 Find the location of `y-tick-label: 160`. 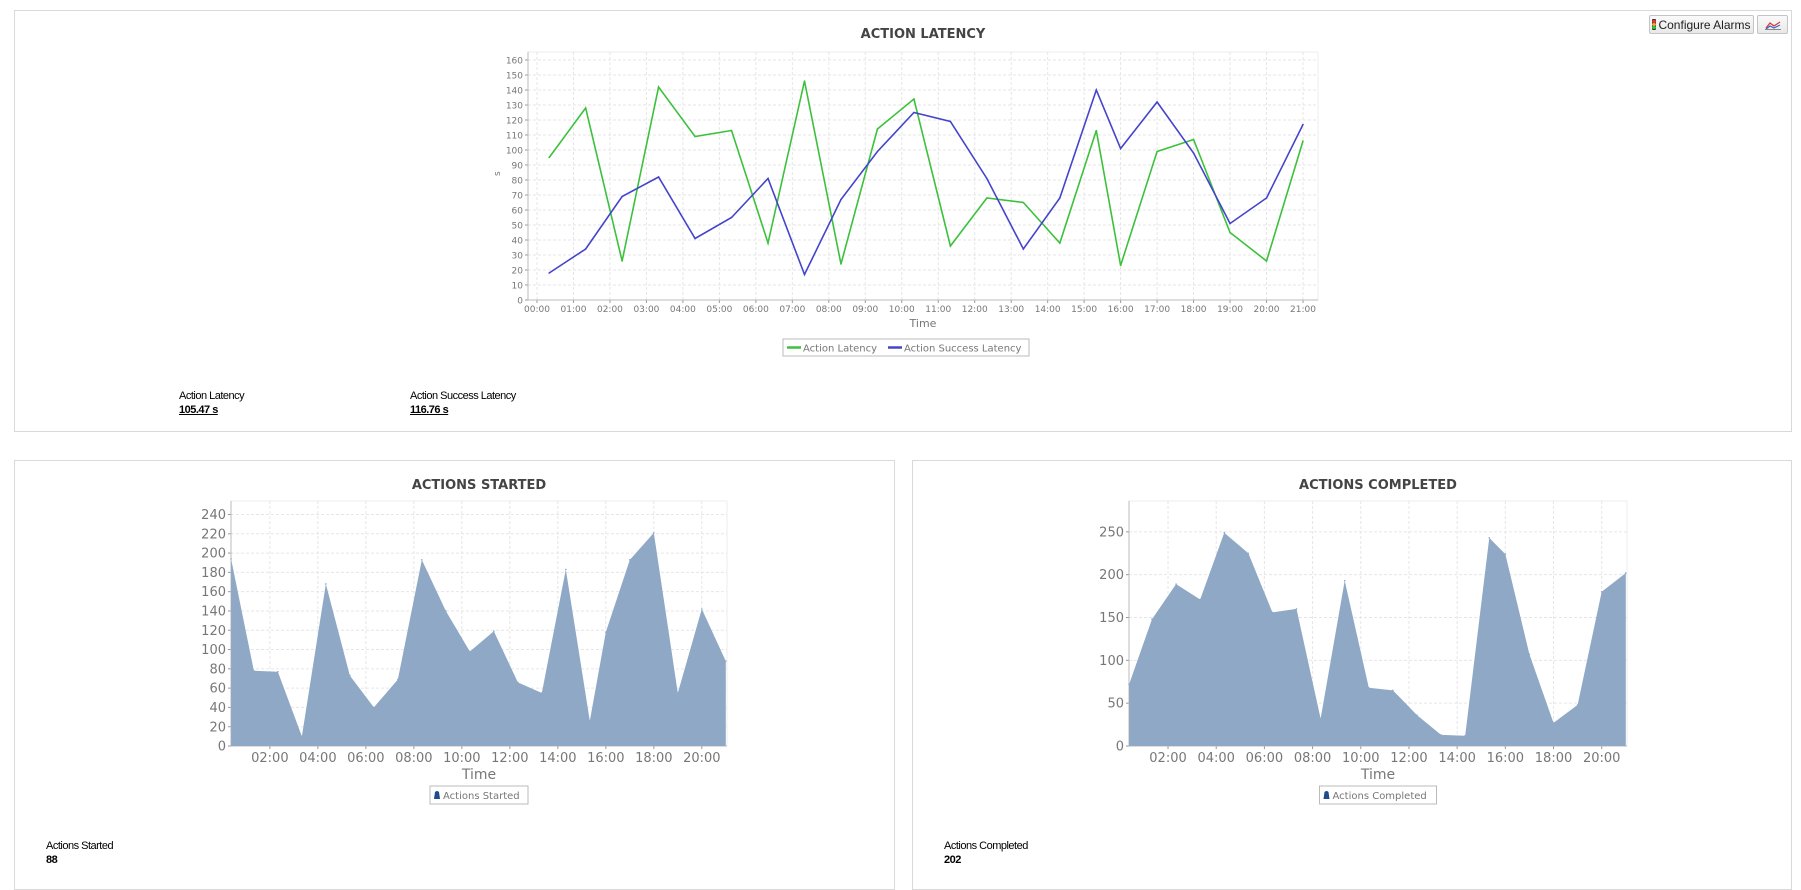

y-tick-label: 160 is located at coordinates (514, 62).